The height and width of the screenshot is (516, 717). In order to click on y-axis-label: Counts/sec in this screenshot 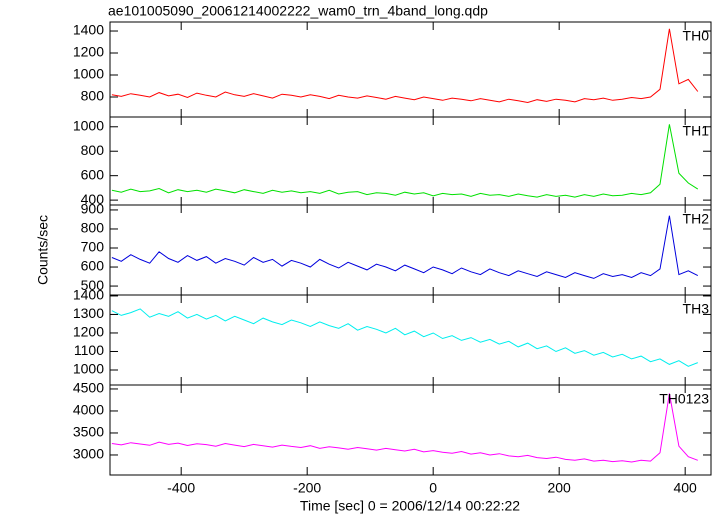, I will do `click(43, 250)`.